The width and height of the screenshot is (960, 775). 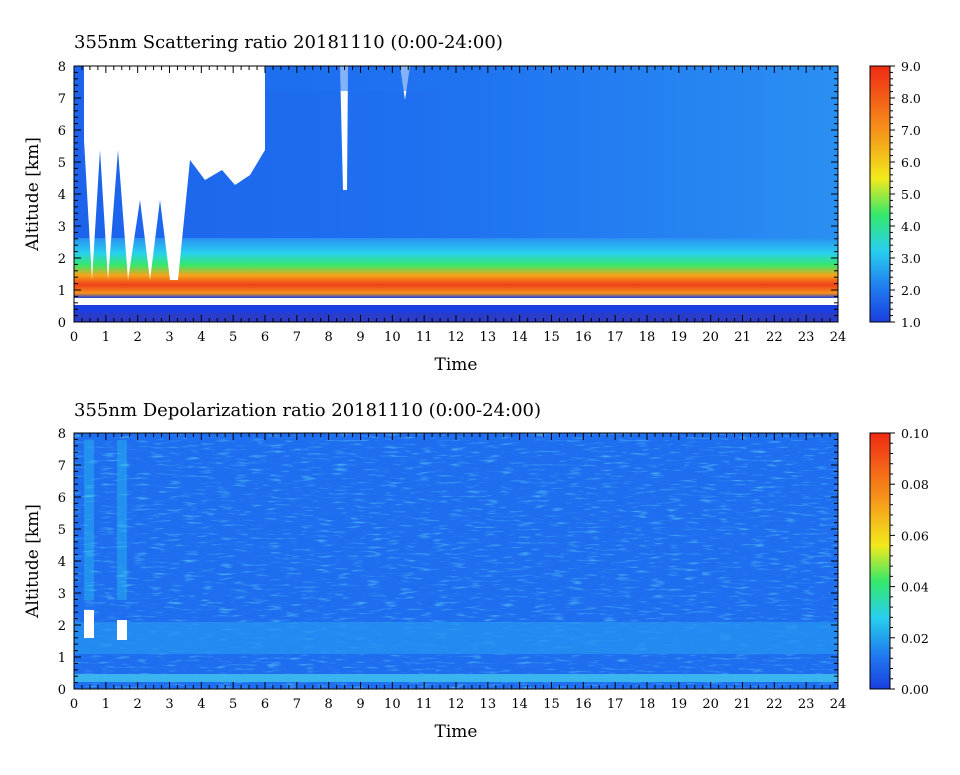 I want to click on colorbar-tick-label: 8.0, so click(x=911, y=98).